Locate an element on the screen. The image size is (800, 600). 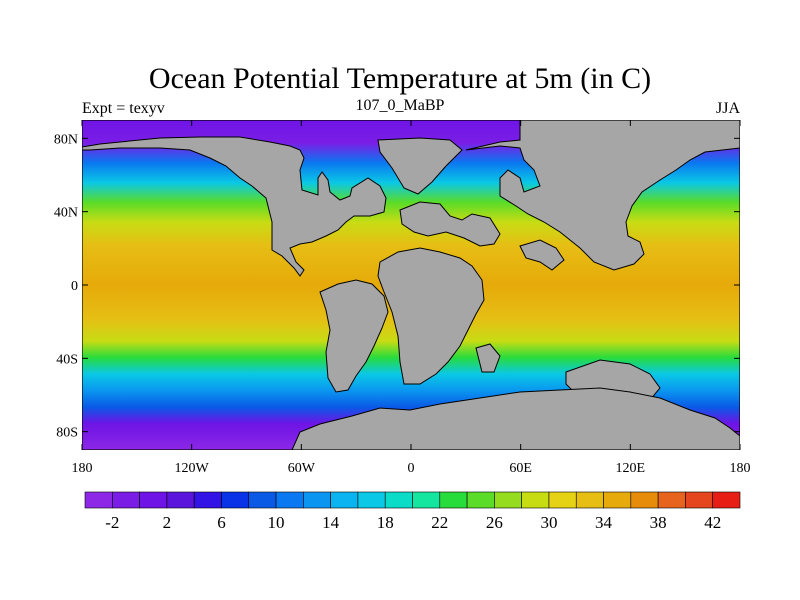
landmass-europe is located at coordinates (450, 224).